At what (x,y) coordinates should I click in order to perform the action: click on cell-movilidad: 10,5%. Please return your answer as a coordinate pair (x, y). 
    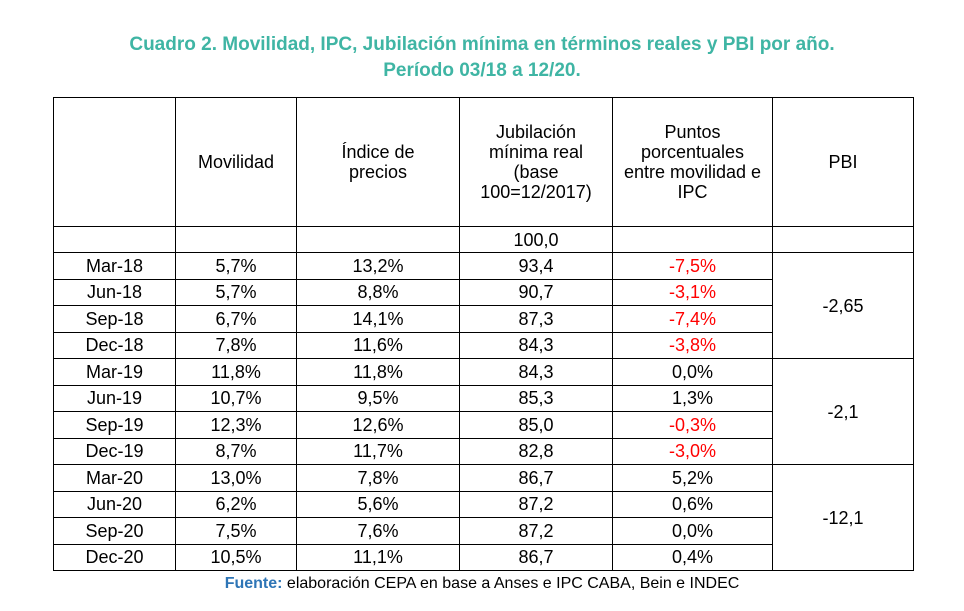
    Looking at the image, I should click on (236, 557).